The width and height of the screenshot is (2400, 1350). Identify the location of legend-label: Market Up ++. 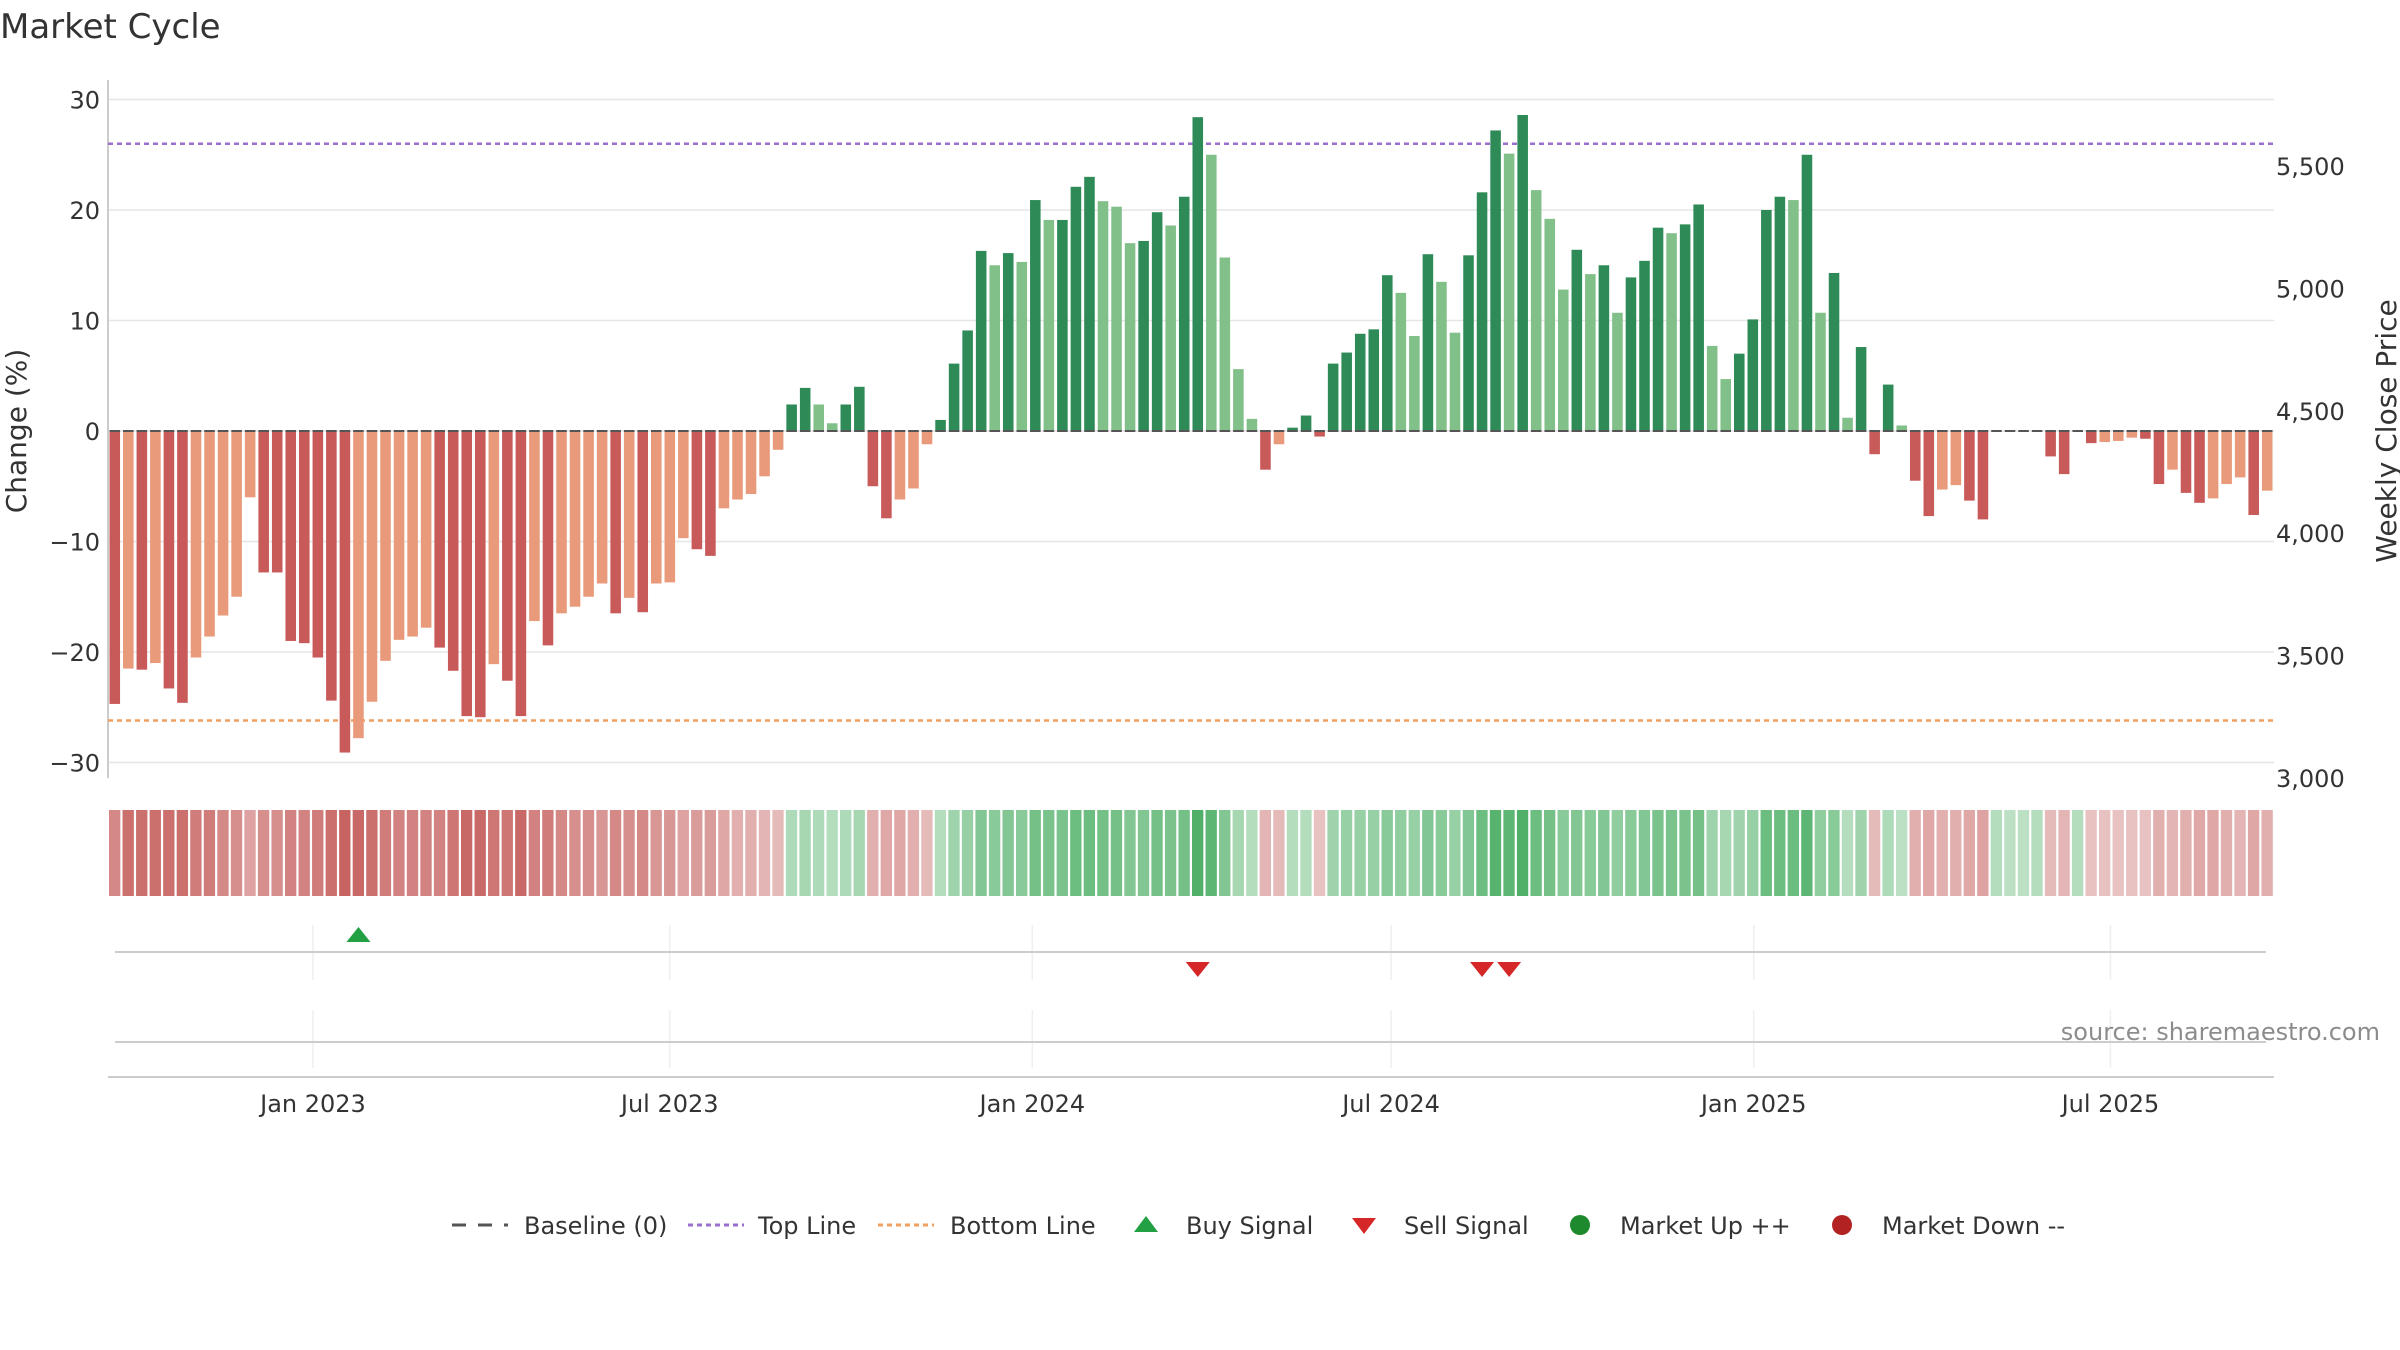
(1705, 1226).